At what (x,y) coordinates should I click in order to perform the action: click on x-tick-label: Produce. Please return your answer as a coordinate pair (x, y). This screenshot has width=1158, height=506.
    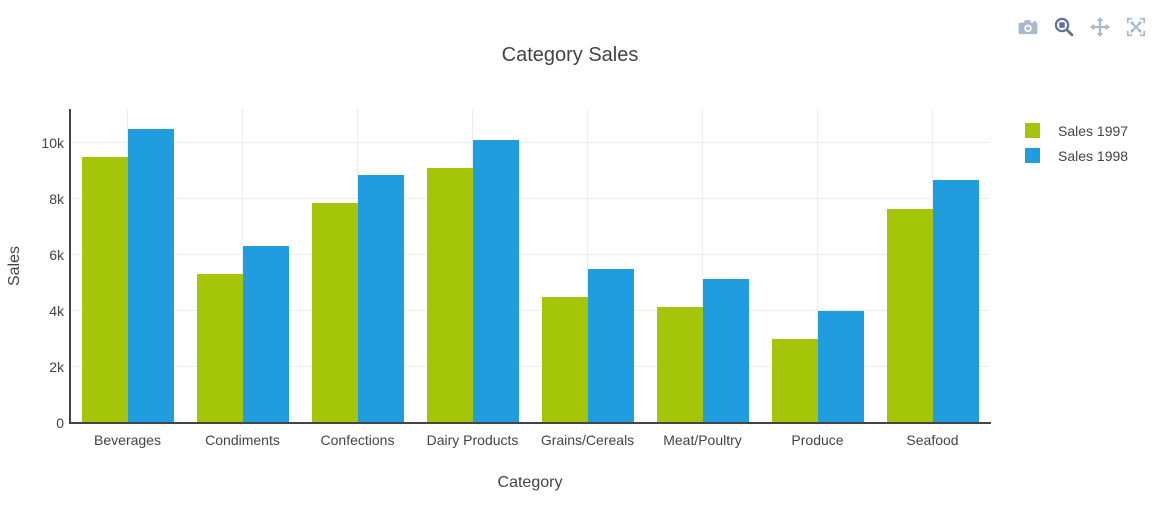
    Looking at the image, I should click on (817, 440).